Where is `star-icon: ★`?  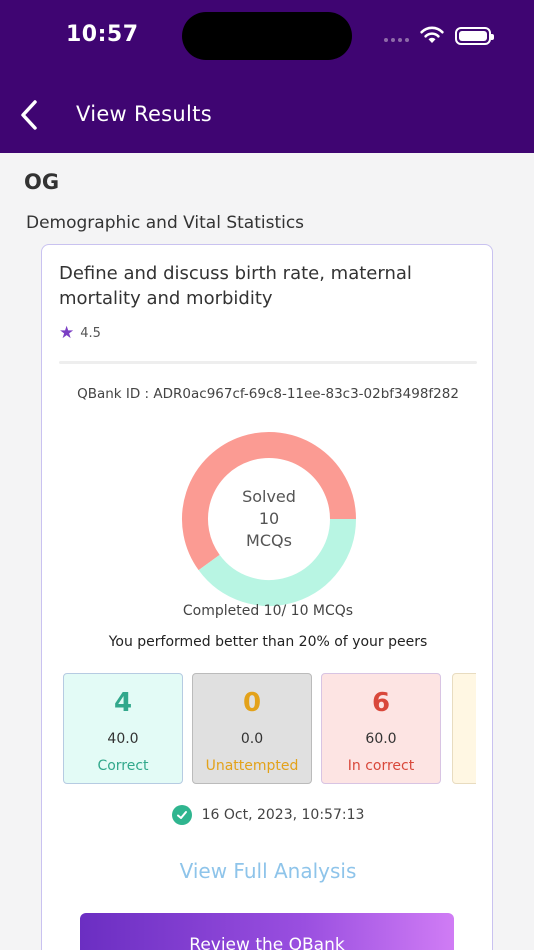 star-icon: ★ is located at coordinates (67, 333).